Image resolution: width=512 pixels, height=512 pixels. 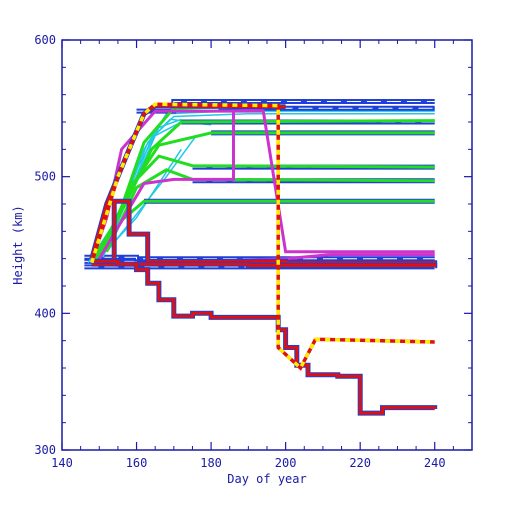 I want to click on y-axis-title: Height (km), so click(x=18, y=244).